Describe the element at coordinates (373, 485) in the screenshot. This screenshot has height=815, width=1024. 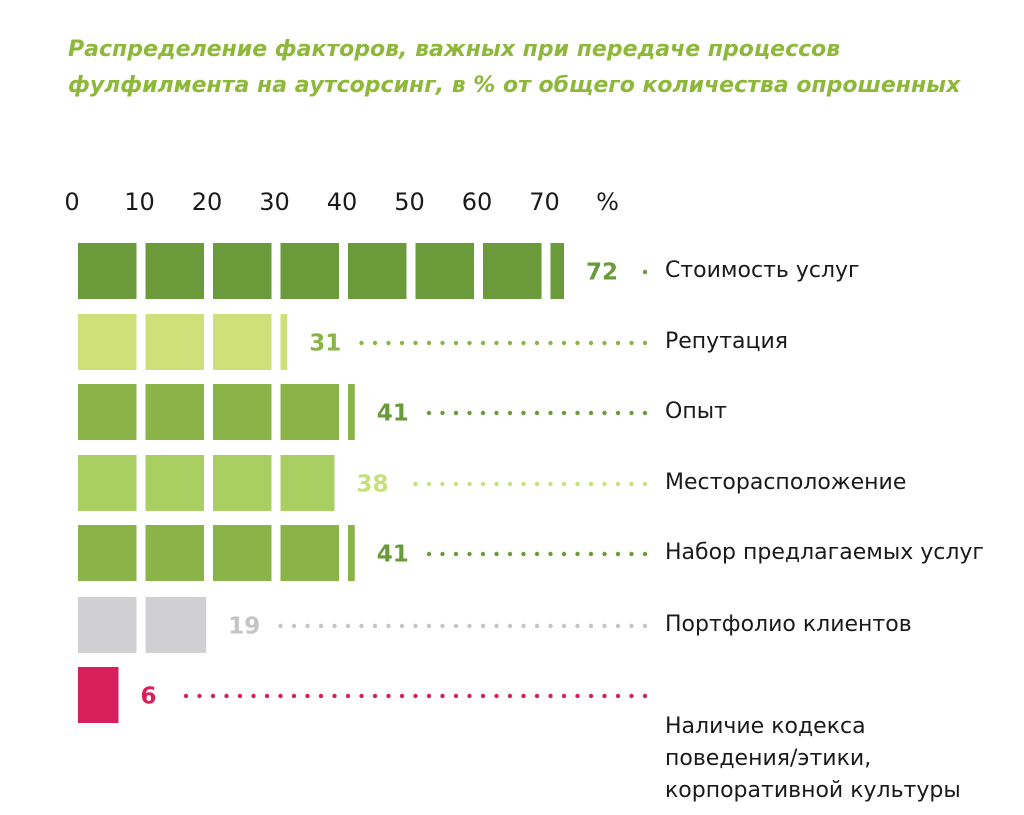
I see `value-label: 38` at that location.